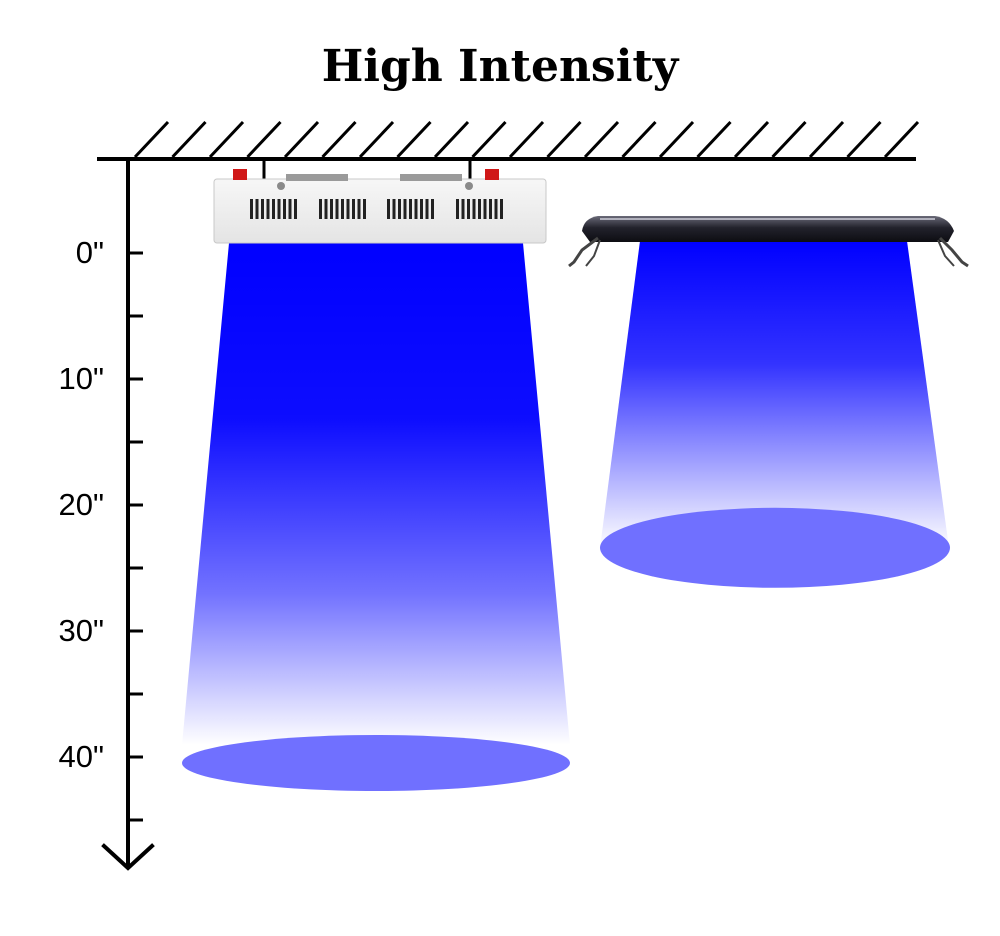 This screenshot has height=936, width=1000. Describe the element at coordinates (376, 763) in the screenshot. I see `panel-light-spot` at that location.